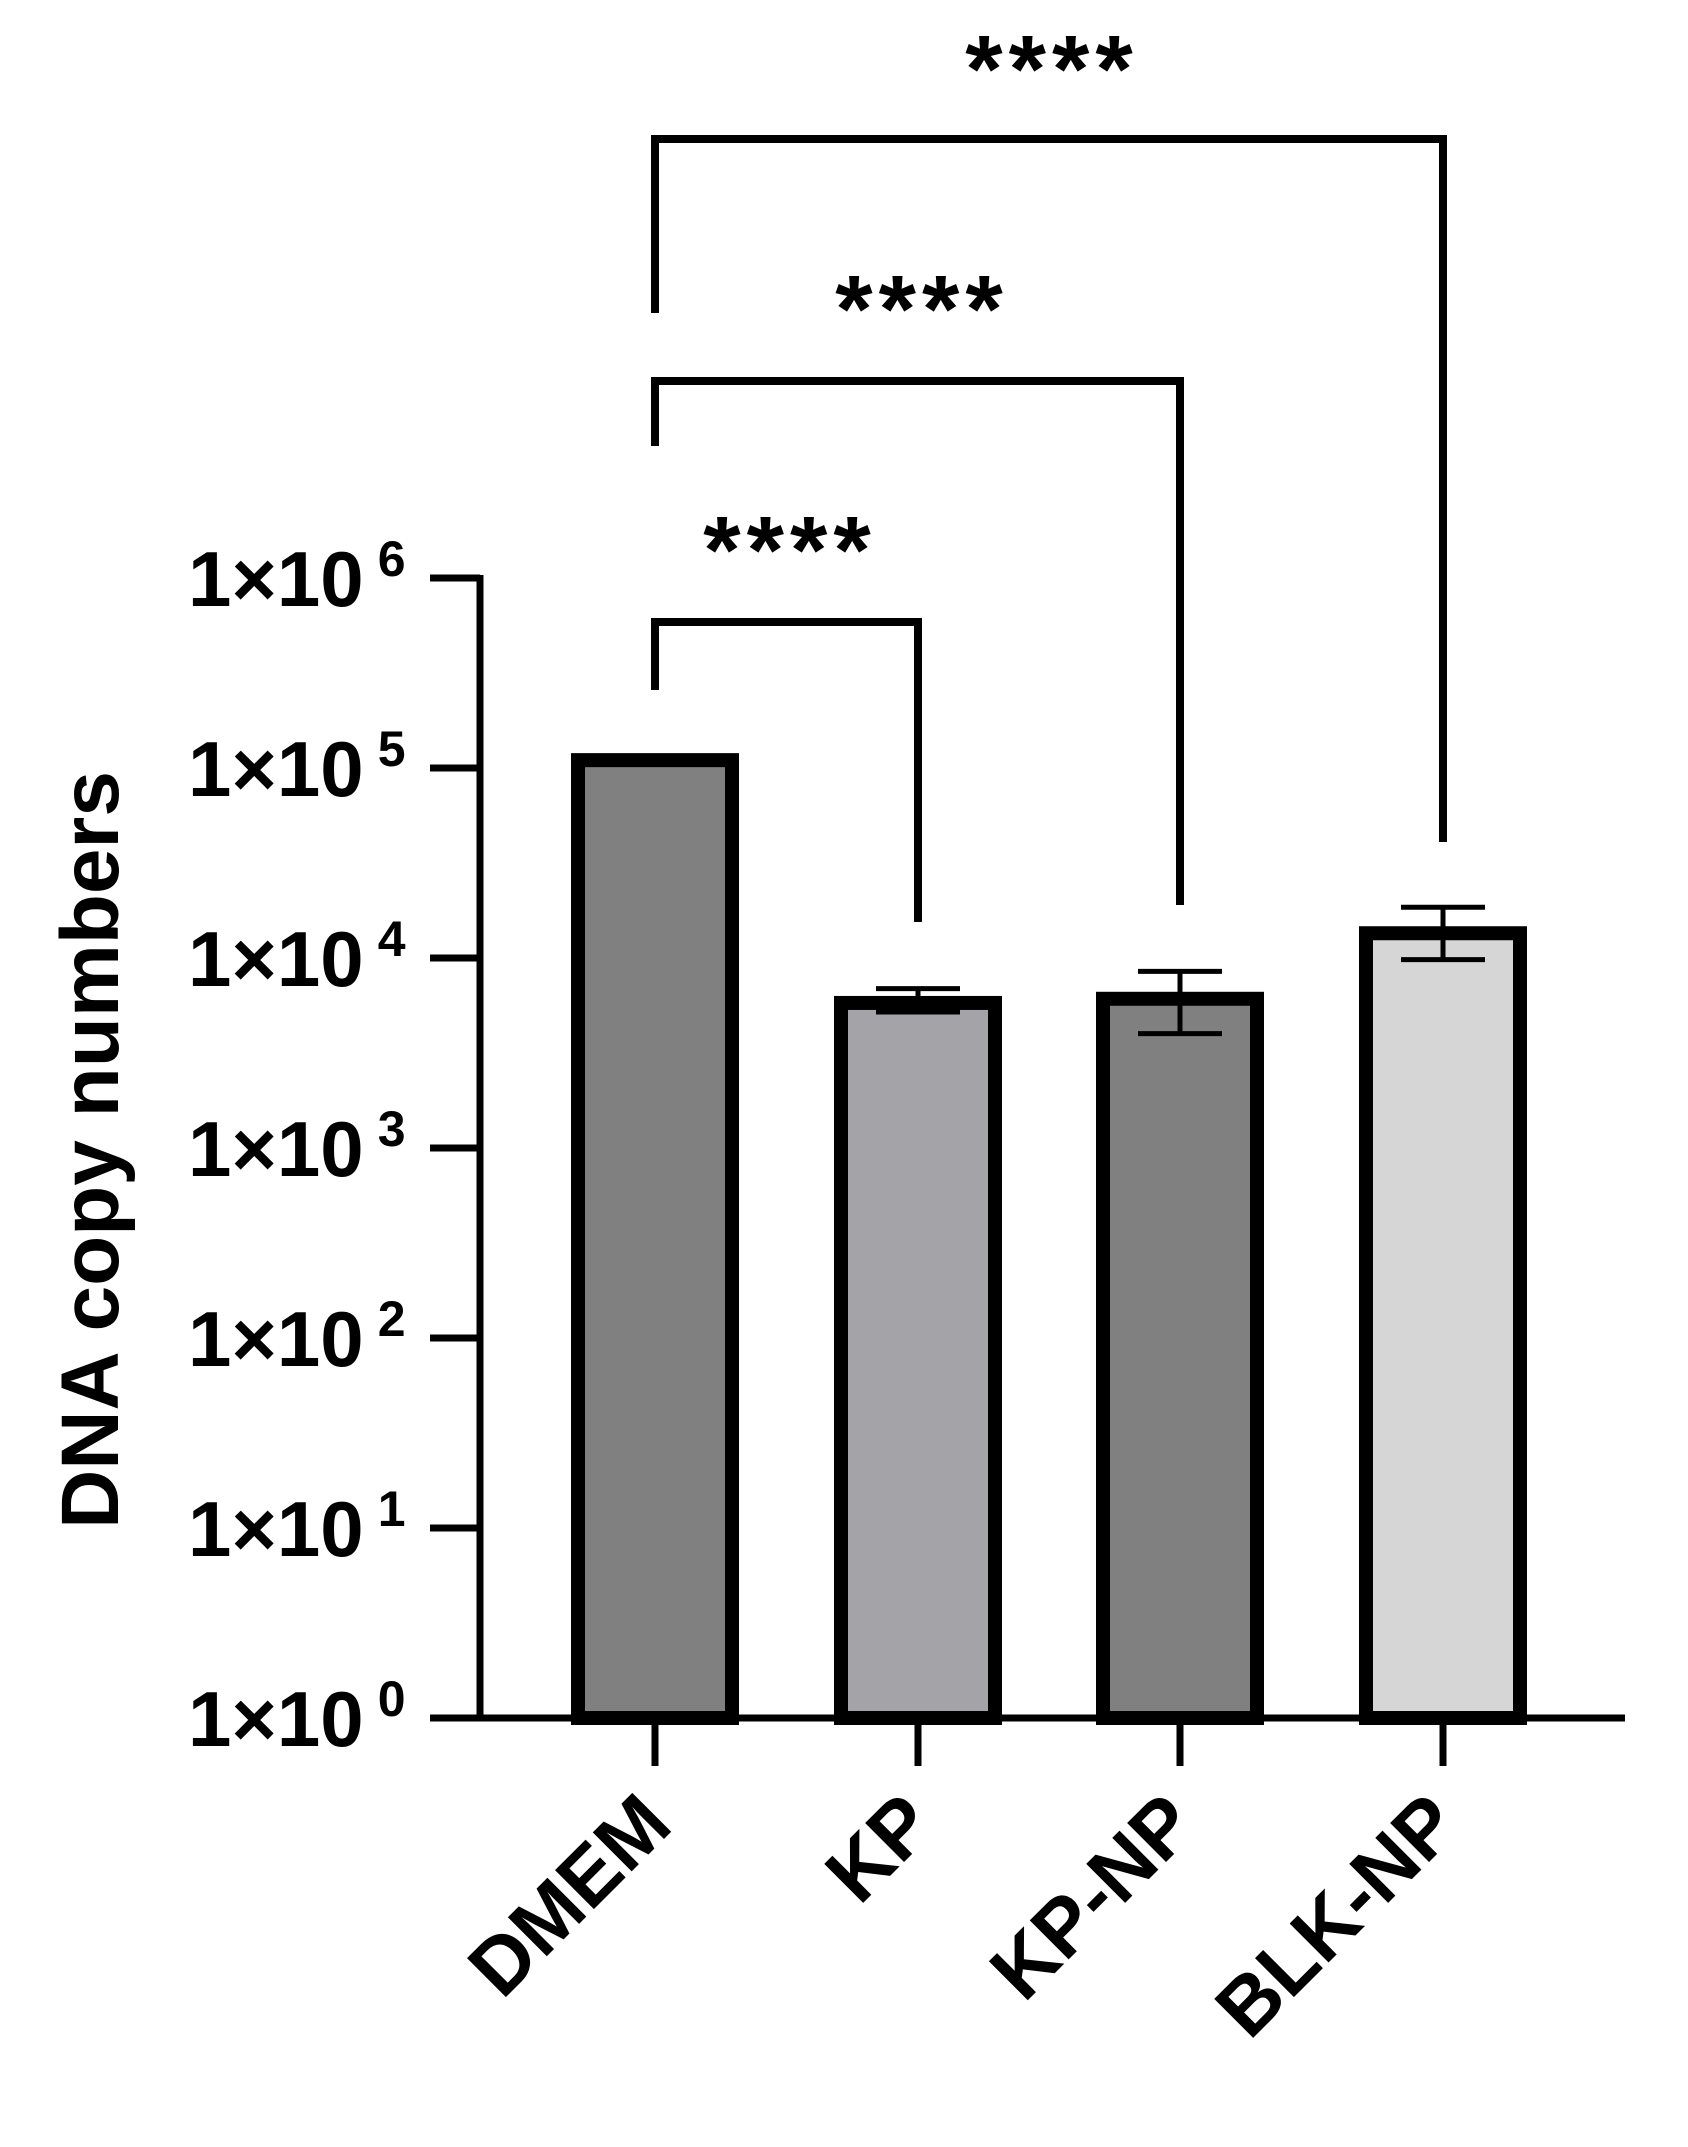  Describe the element at coordinates (1443, 1325) in the screenshot. I see `bar-blk-np` at that location.